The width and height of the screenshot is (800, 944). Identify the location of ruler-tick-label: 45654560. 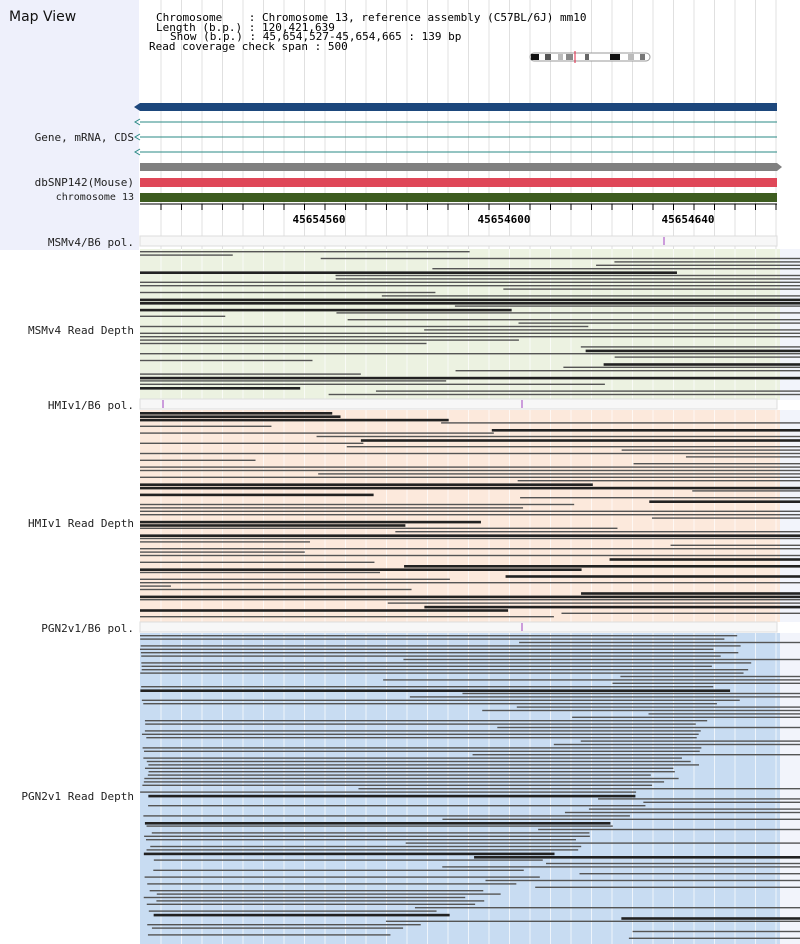
(319, 219).